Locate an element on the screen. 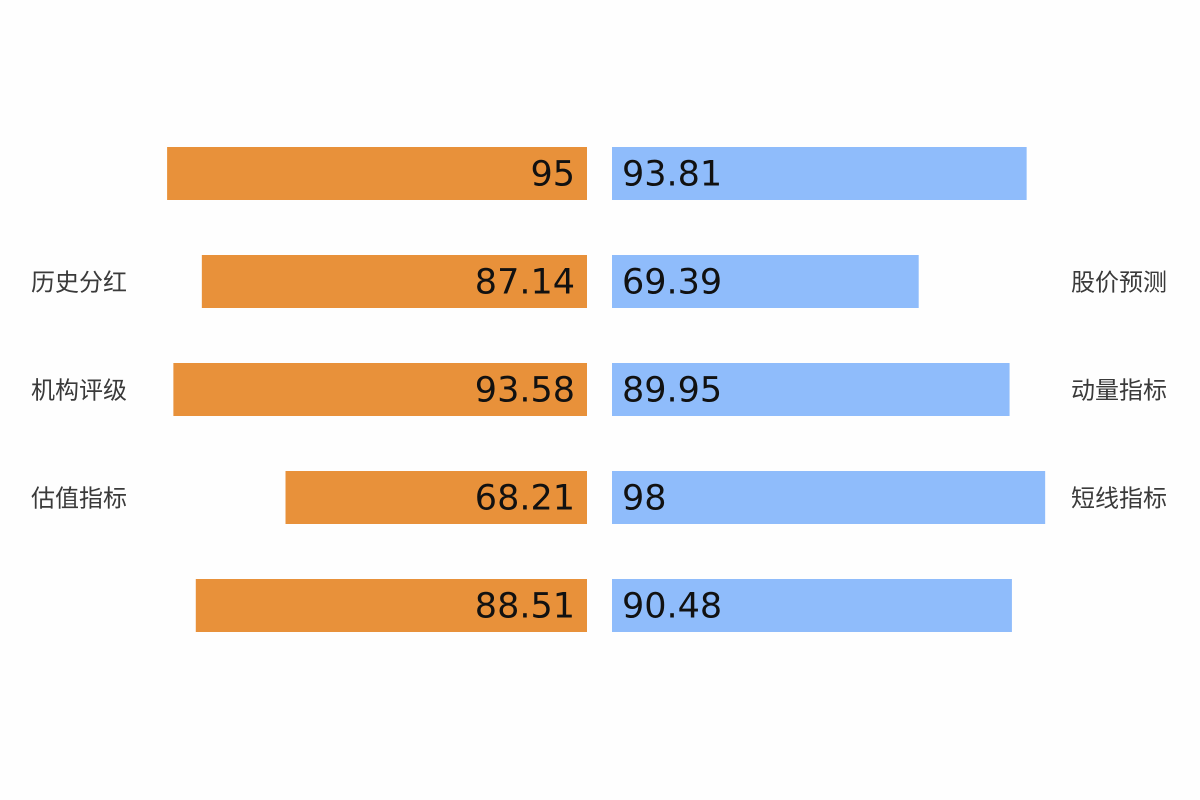 Image resolution: width=1200 pixels, height=800 pixels. chart-row: 88.51 90.48 is located at coordinates (603, 605).